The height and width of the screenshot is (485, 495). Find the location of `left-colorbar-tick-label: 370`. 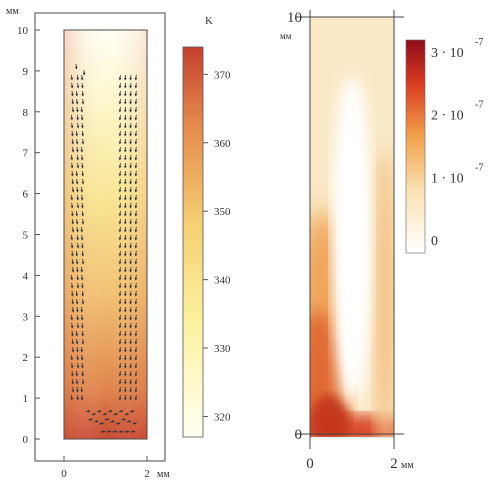

left-colorbar-tick-label: 370 is located at coordinates (222, 75).